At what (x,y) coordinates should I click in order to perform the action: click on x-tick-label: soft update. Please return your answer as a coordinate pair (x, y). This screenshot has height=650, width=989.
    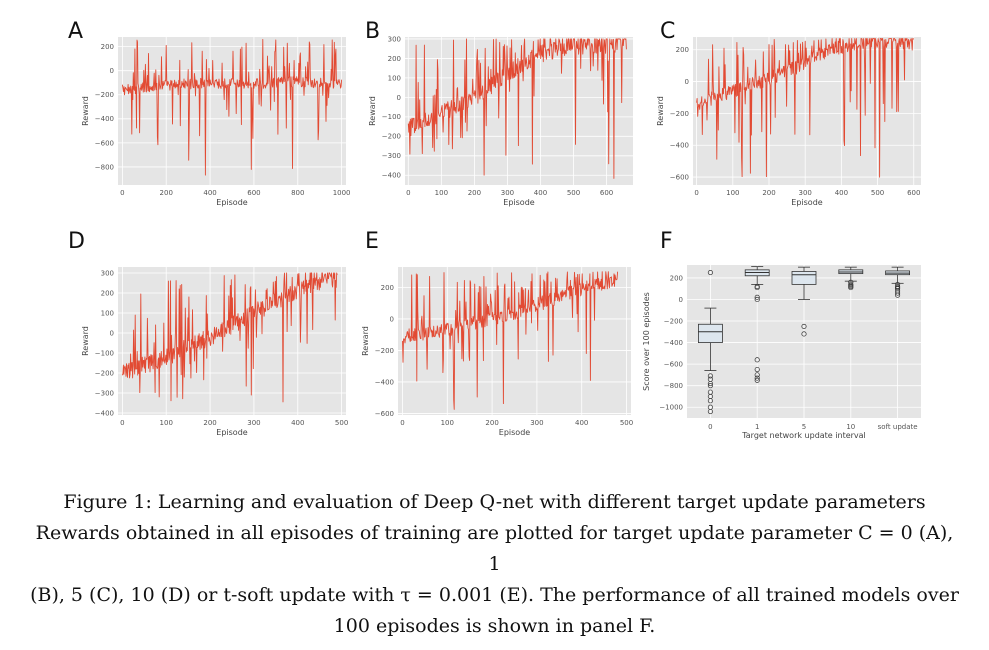
    Looking at the image, I should click on (898, 427).